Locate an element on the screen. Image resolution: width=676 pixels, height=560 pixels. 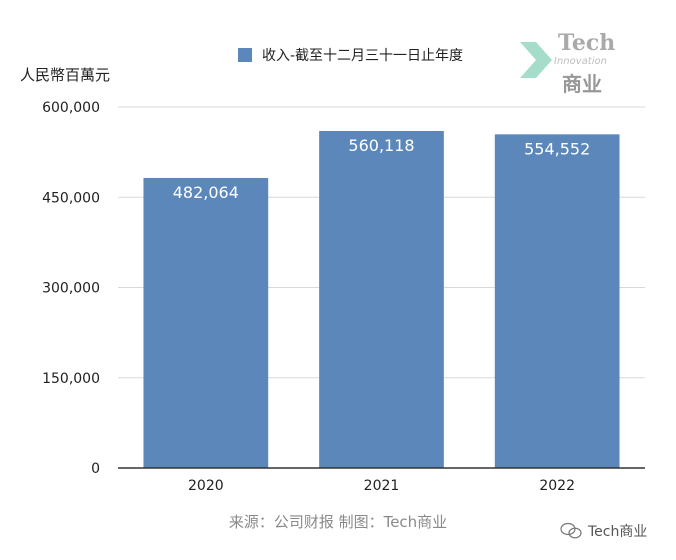
watermark-logo: Tech Innovation 商业 is located at coordinates (573, 63).